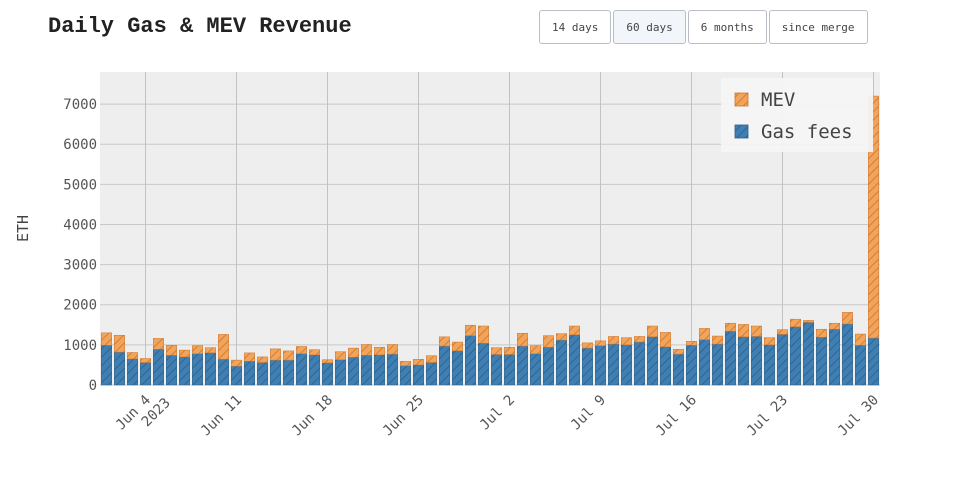 This screenshot has height=500, width=960. I want to click on x-tick-label: Jul 16, so click(676, 415).